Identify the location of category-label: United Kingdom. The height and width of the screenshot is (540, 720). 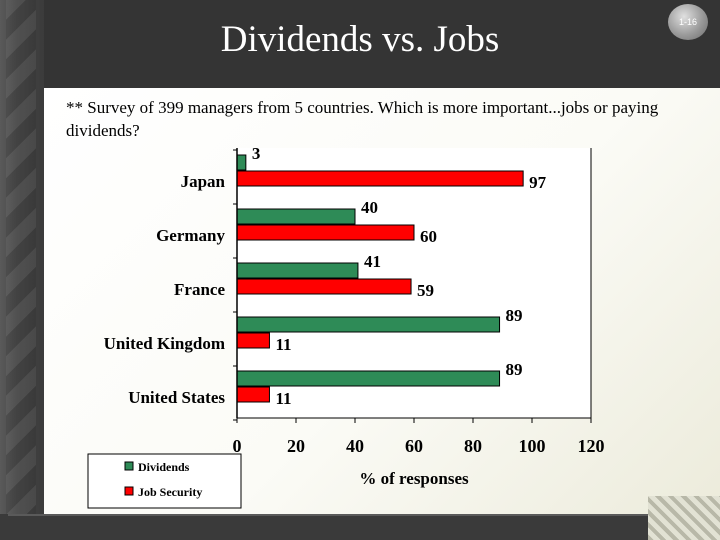
(164, 343).